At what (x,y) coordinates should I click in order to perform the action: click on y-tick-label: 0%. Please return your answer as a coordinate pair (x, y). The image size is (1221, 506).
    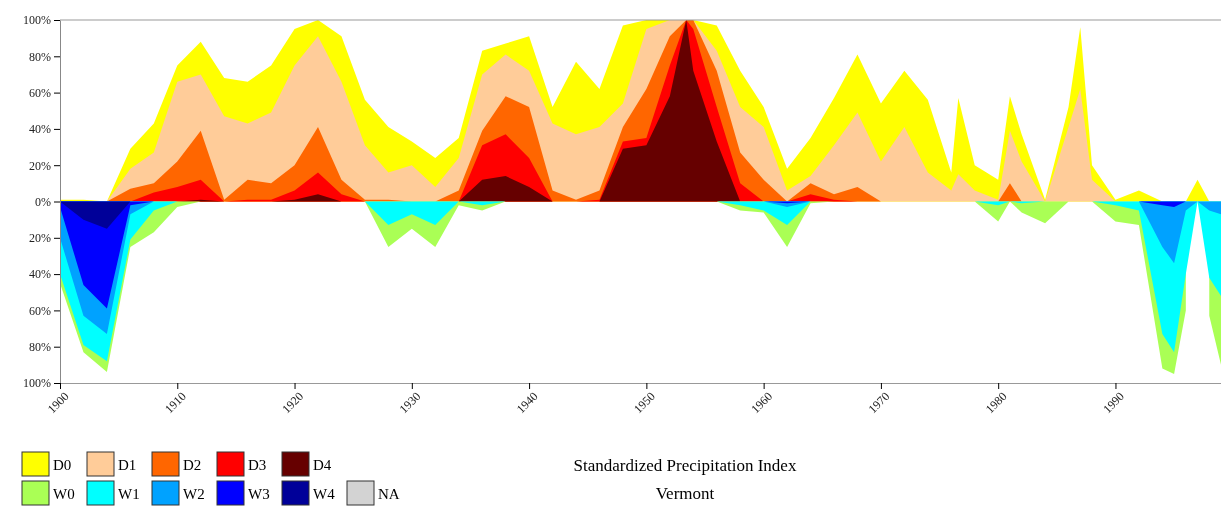
    Looking at the image, I should click on (43, 201).